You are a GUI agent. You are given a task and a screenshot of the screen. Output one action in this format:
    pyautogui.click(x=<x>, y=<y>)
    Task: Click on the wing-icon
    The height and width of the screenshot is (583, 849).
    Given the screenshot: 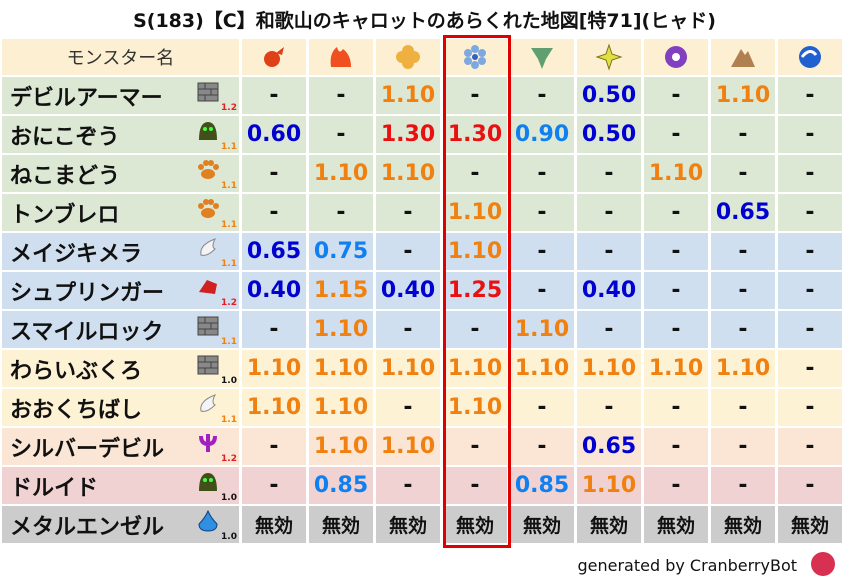 What is the action you would take?
    pyautogui.click(x=208, y=247)
    